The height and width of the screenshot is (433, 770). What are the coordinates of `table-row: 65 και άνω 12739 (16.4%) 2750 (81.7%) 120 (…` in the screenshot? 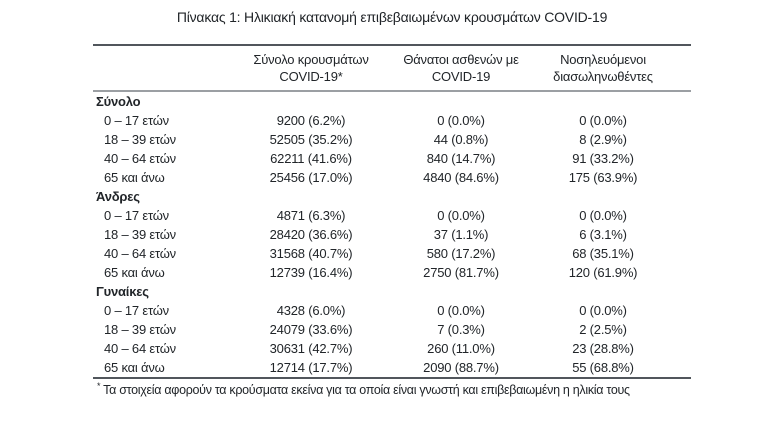 It's located at (392, 272).